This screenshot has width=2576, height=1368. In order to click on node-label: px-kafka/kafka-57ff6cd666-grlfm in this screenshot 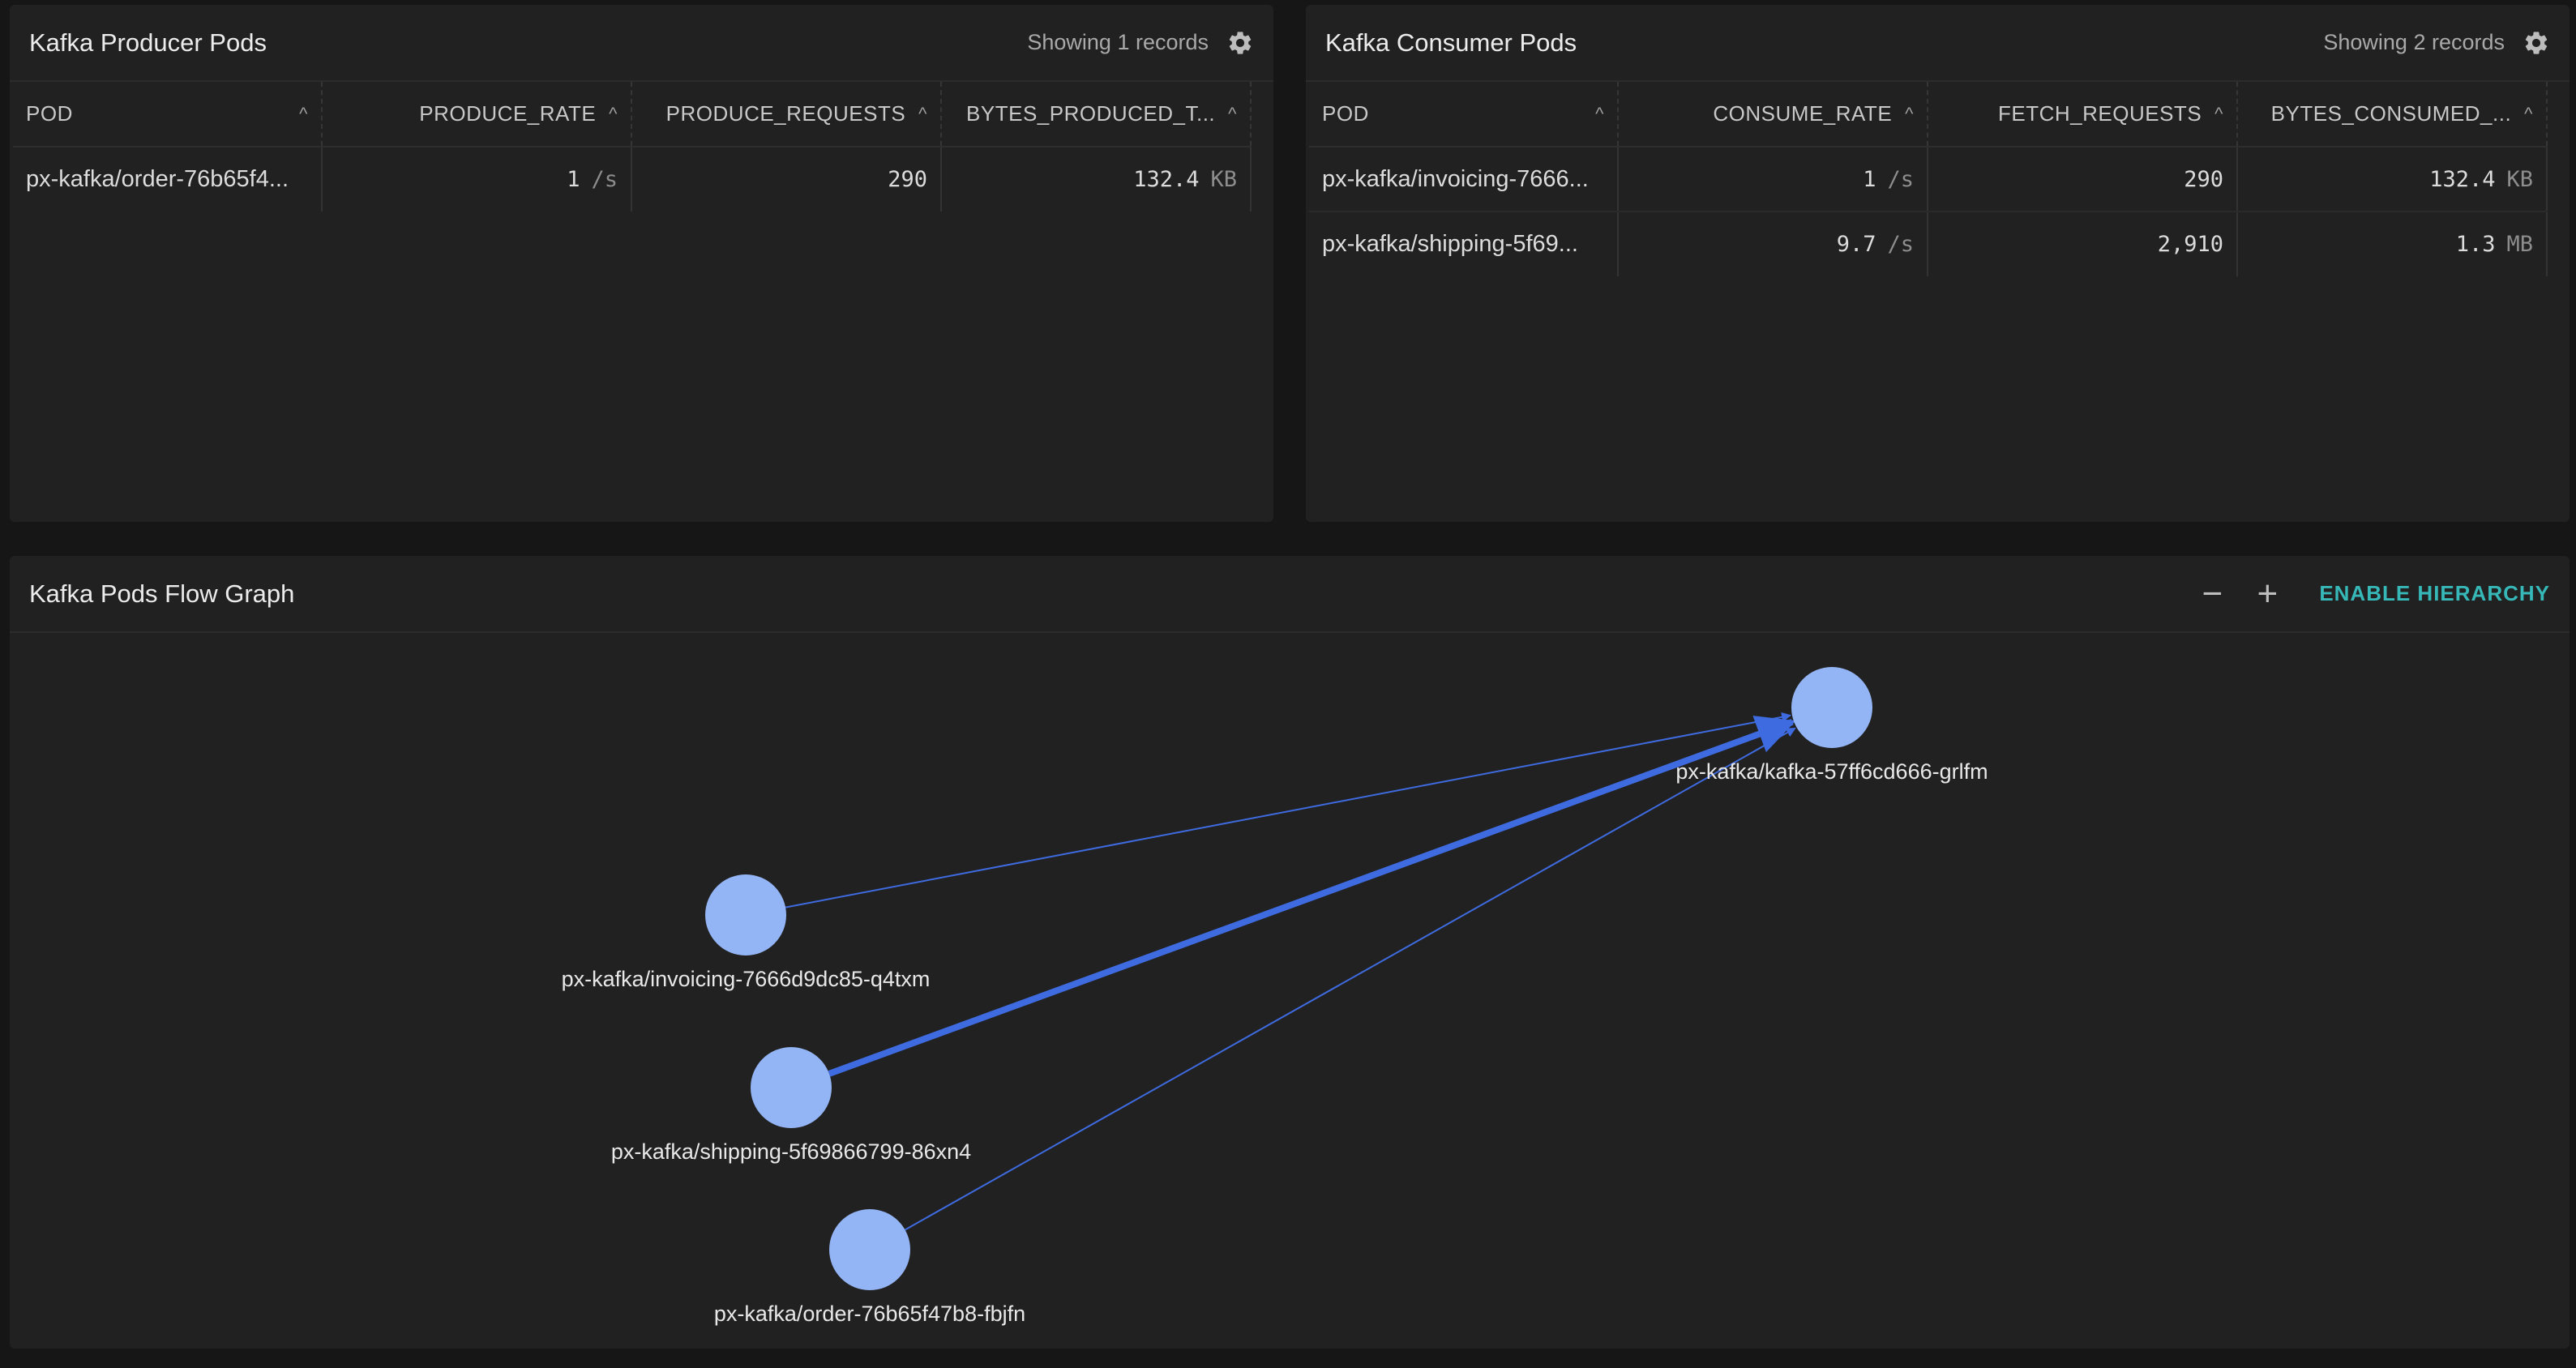, I will do `click(1832, 771)`.